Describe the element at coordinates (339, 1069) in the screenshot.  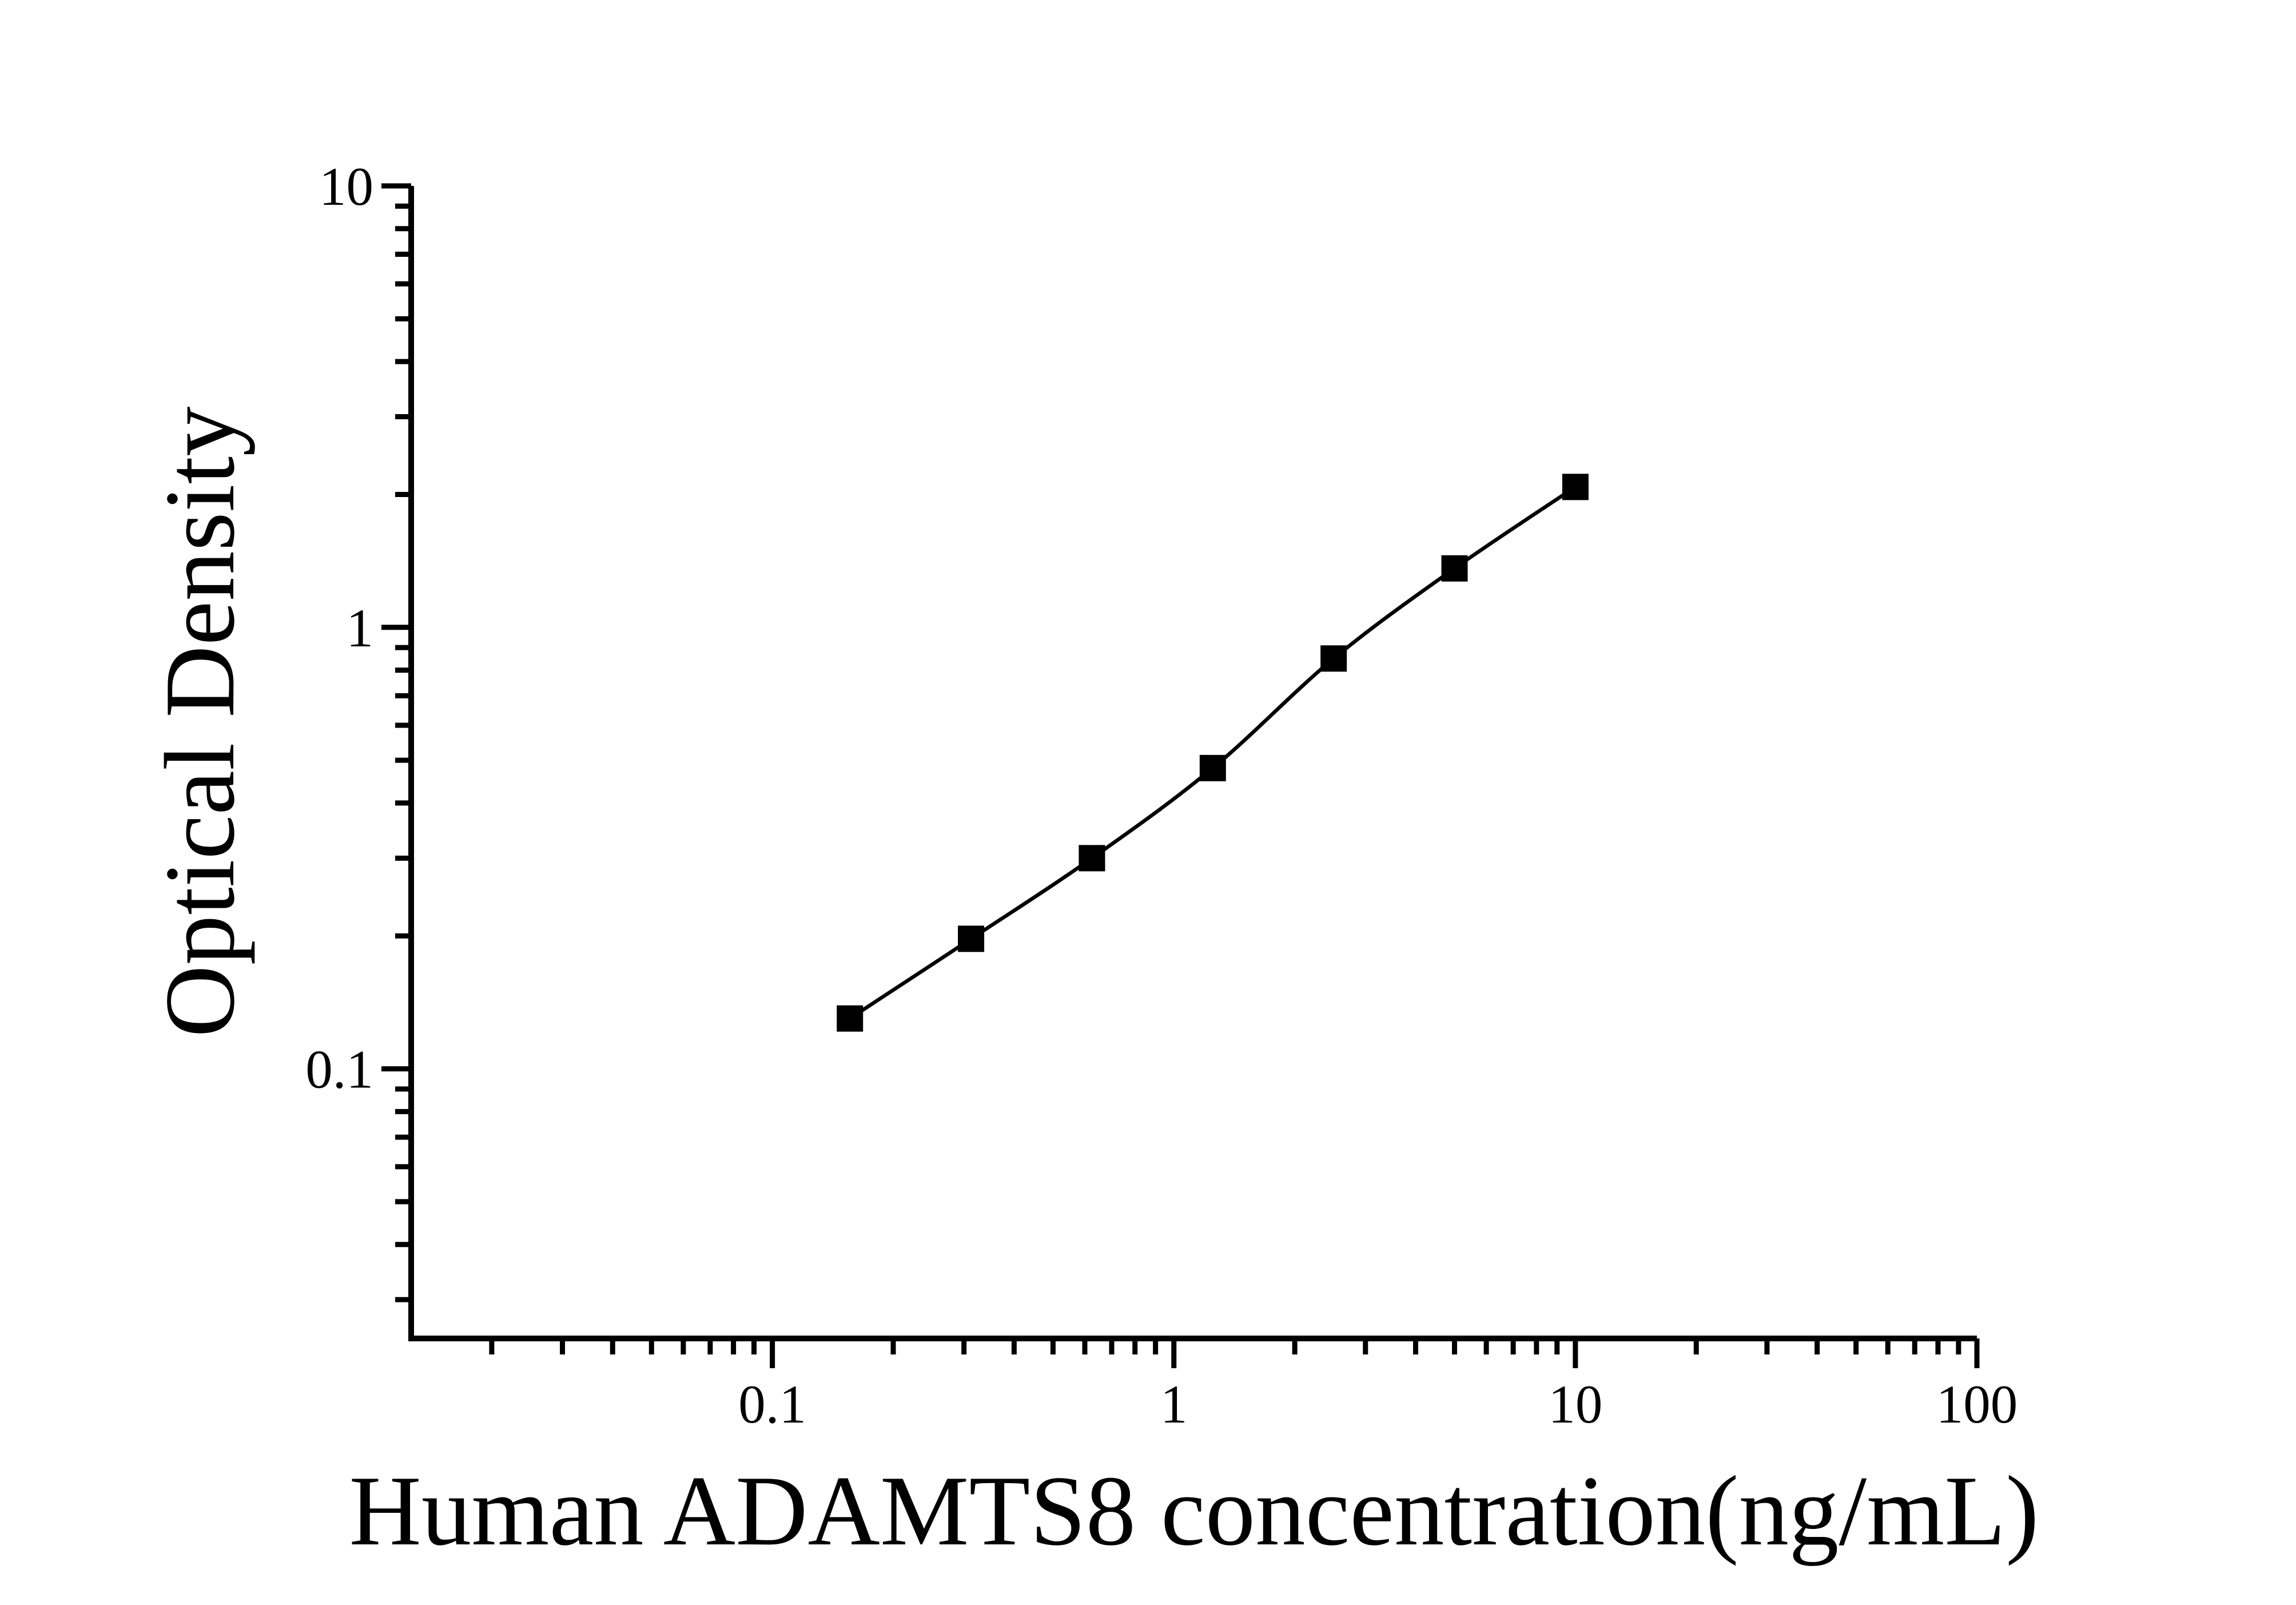
I see `y-tick-label: 0.1` at that location.